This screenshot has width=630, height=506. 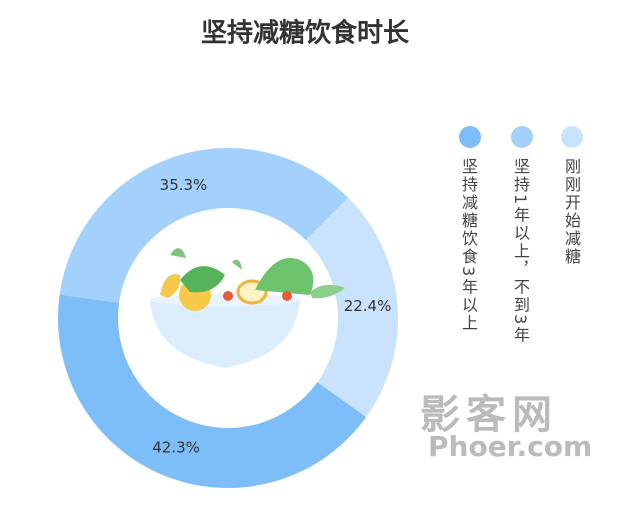 I want to click on data-label: 22.4%, so click(x=368, y=306).